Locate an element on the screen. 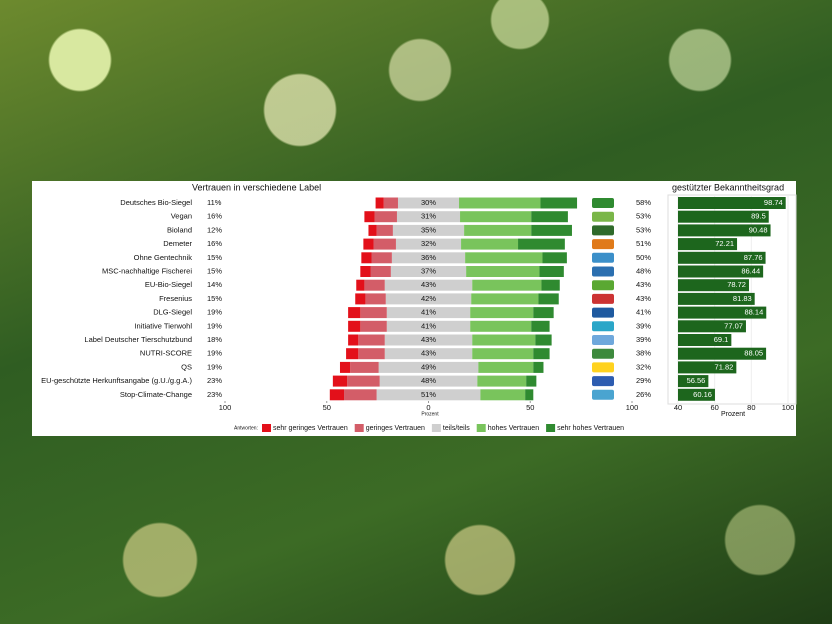 This screenshot has width=832, height=624. value-label: 35% is located at coordinates (428, 229).